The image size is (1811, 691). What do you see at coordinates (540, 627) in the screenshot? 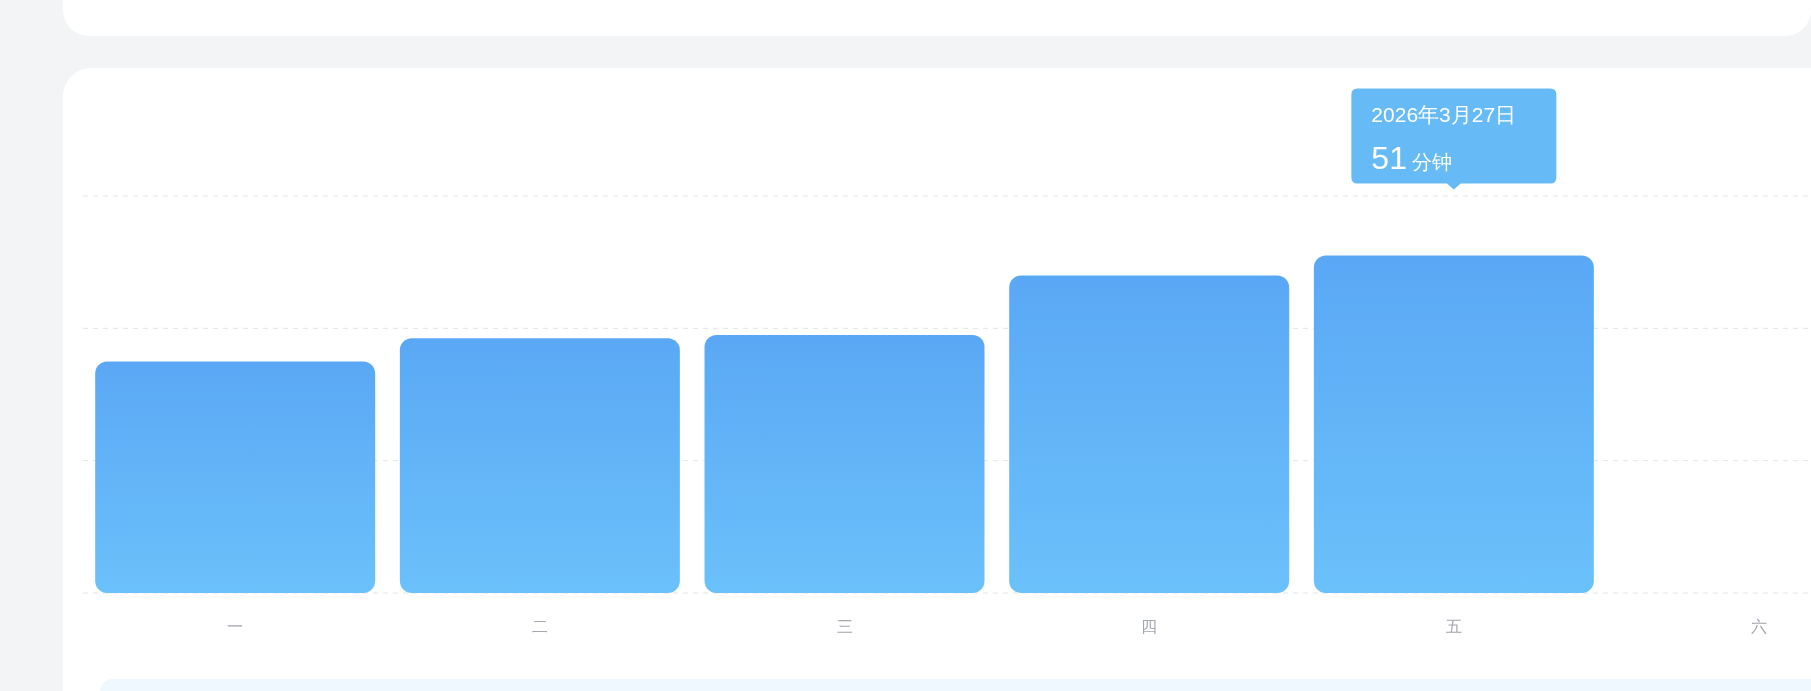
I see `x-tick-label: 二` at bounding box center [540, 627].